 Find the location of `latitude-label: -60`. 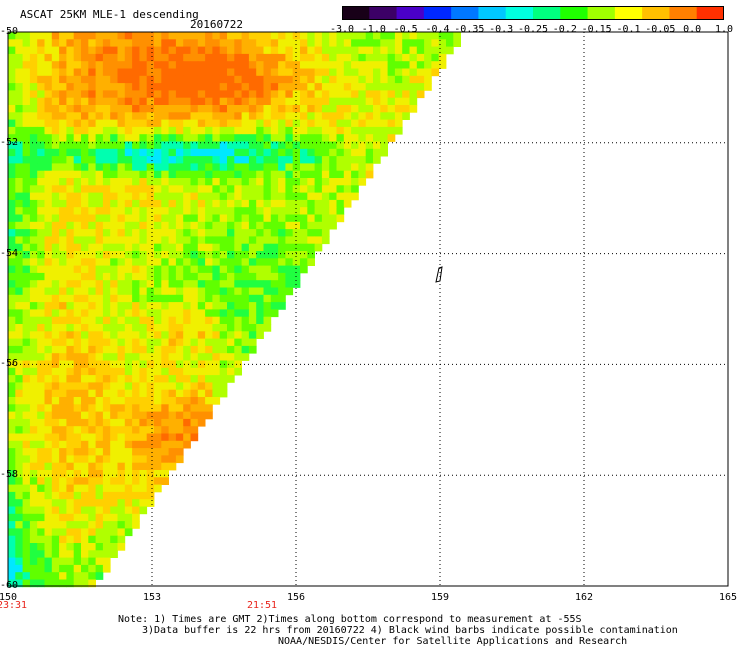

latitude-label: -60 is located at coordinates (9, 585).